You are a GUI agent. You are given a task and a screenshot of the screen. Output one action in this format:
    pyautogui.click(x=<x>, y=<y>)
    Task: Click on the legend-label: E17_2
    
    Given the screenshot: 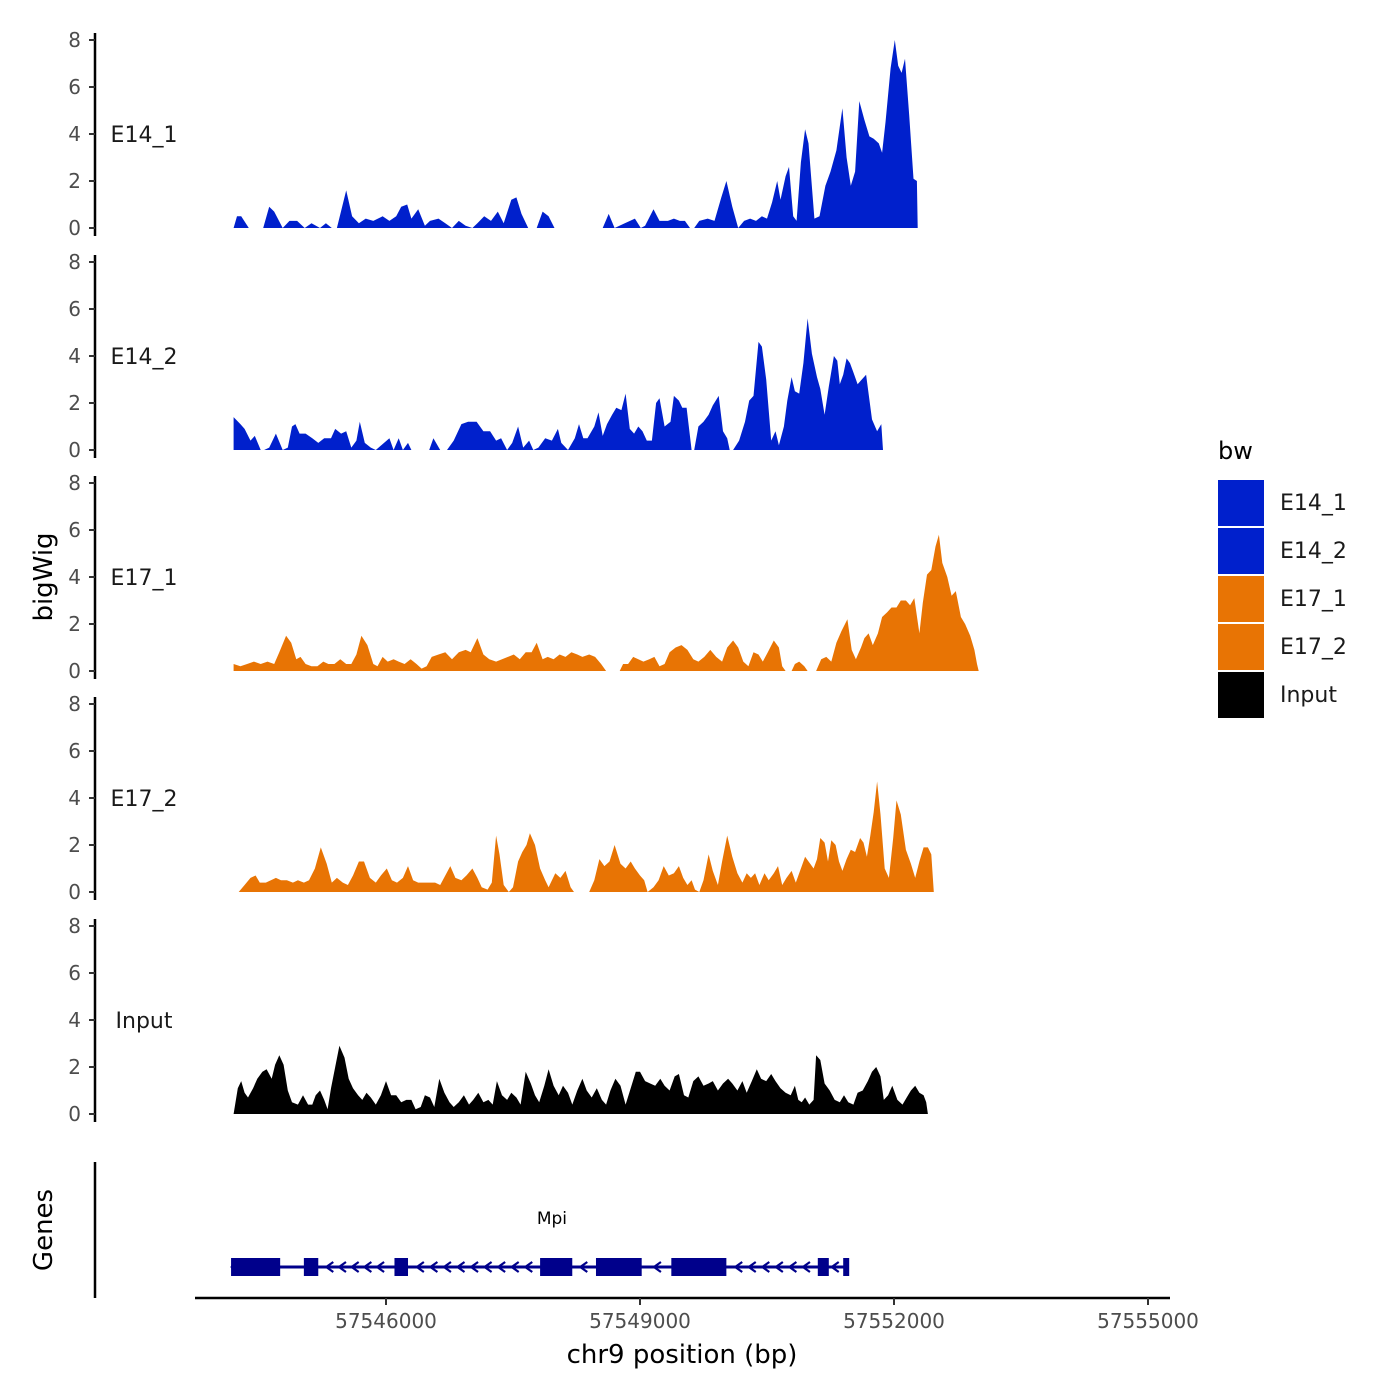 What is the action you would take?
    pyautogui.click(x=1313, y=647)
    